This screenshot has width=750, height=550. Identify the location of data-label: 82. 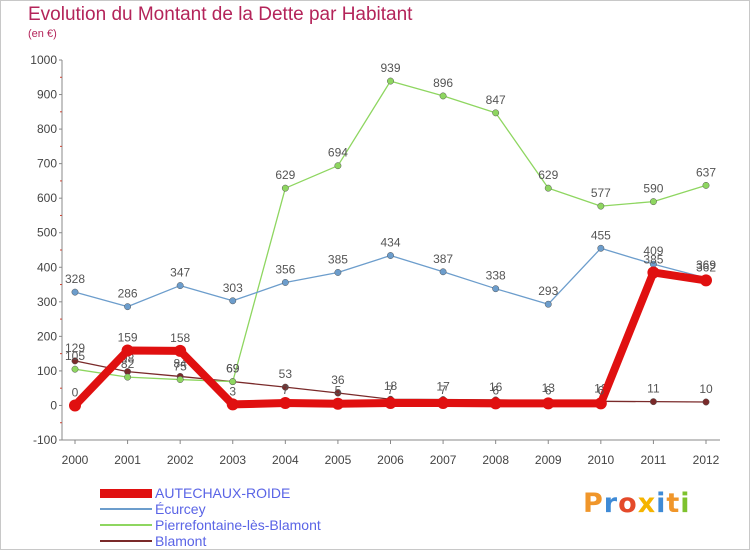
(128, 364).